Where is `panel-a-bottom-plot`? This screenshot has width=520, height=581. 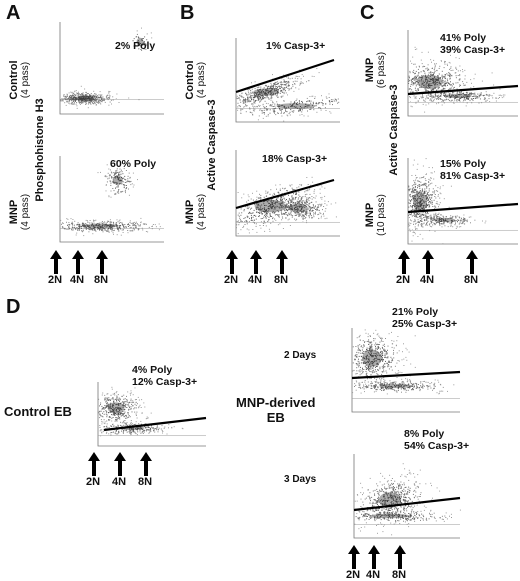
panel-a-bottom-plot is located at coordinates (112, 203).